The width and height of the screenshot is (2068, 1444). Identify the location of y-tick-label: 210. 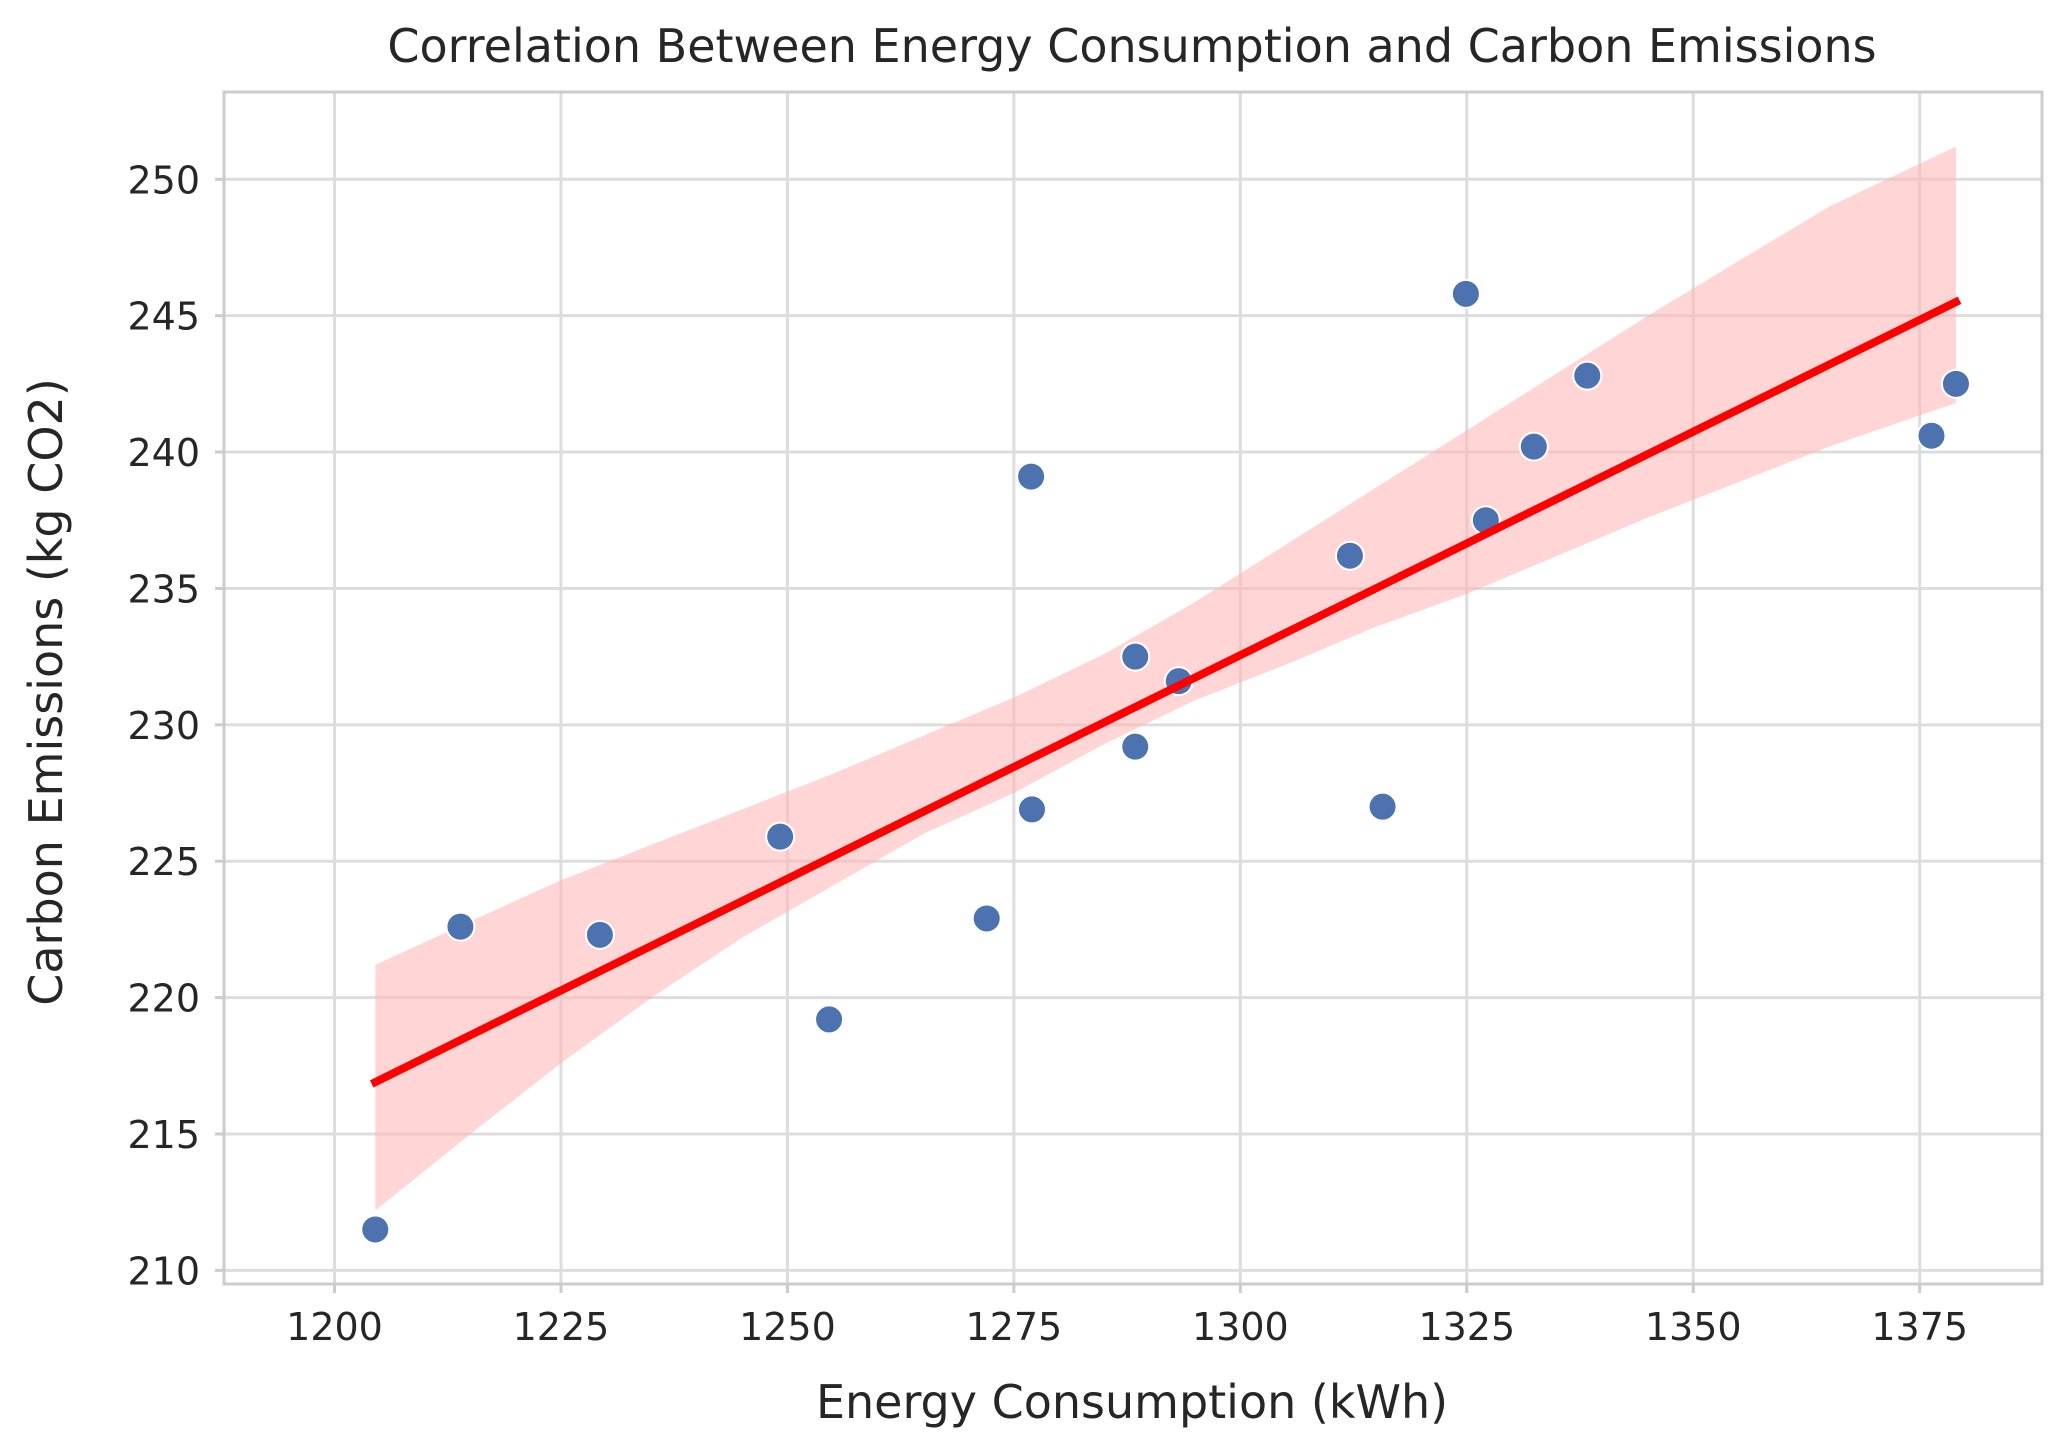
(163, 1271).